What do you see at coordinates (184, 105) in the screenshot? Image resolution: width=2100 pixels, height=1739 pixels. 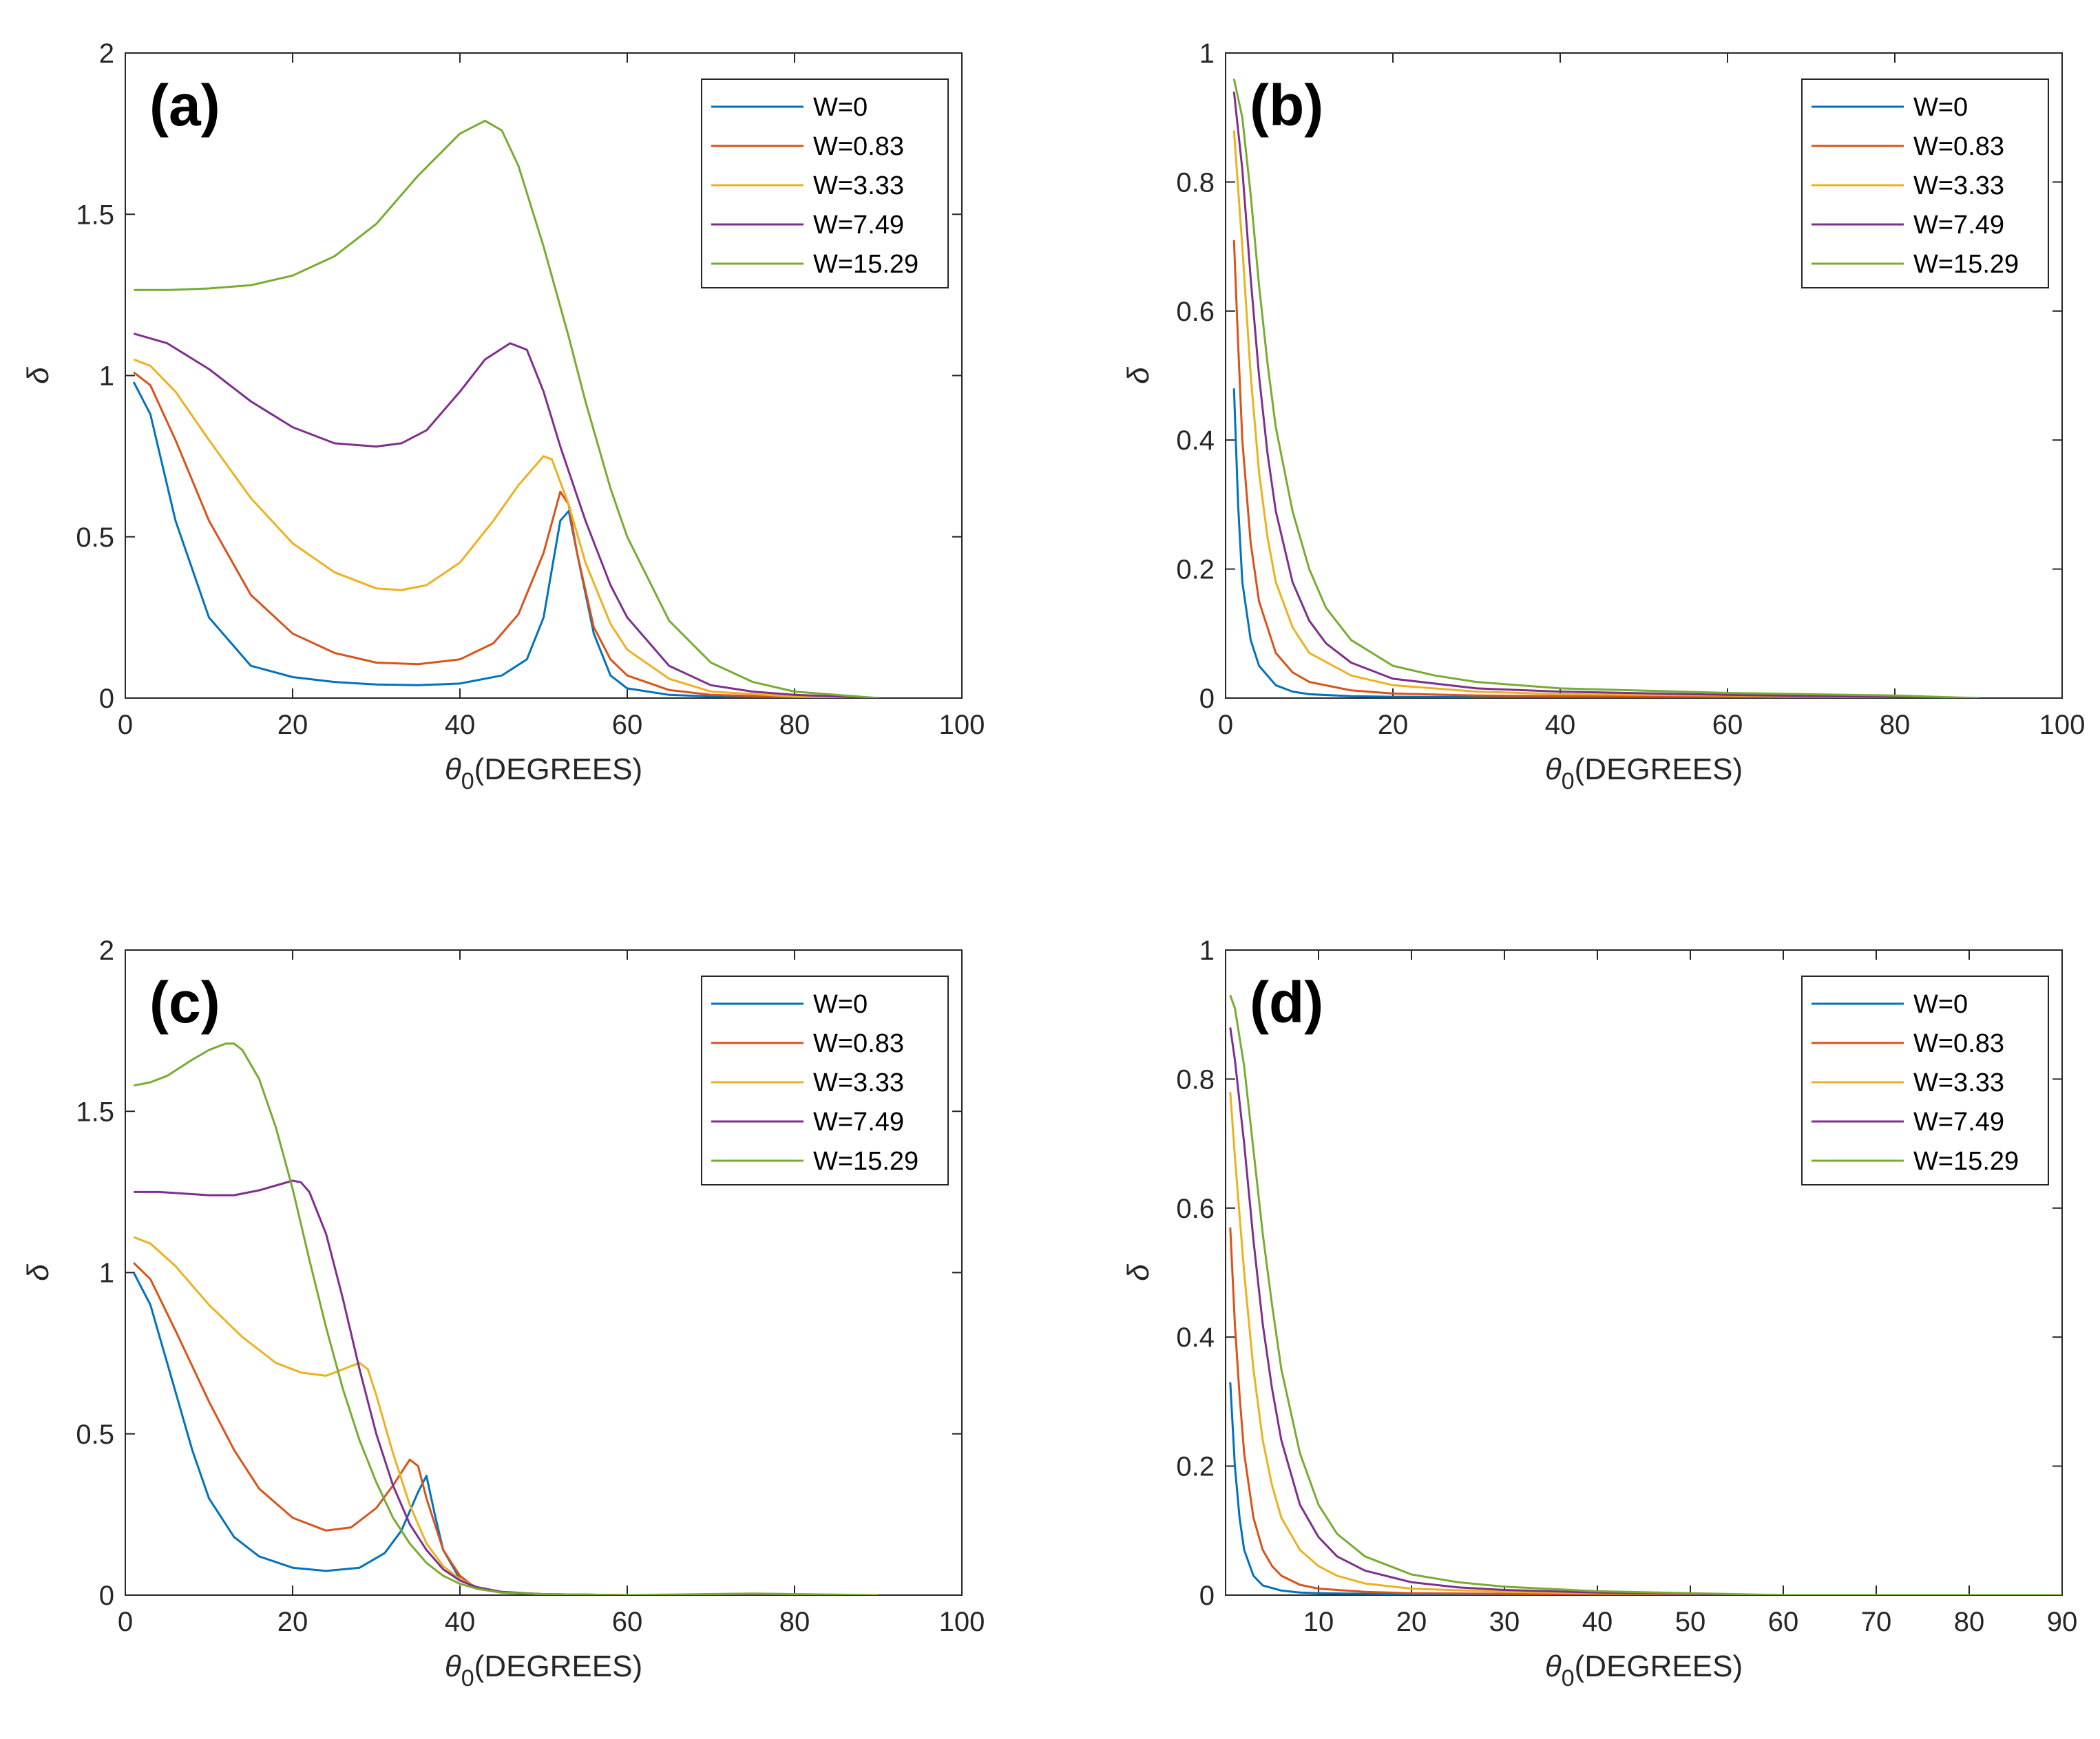 I see `panel-label: (a)` at bounding box center [184, 105].